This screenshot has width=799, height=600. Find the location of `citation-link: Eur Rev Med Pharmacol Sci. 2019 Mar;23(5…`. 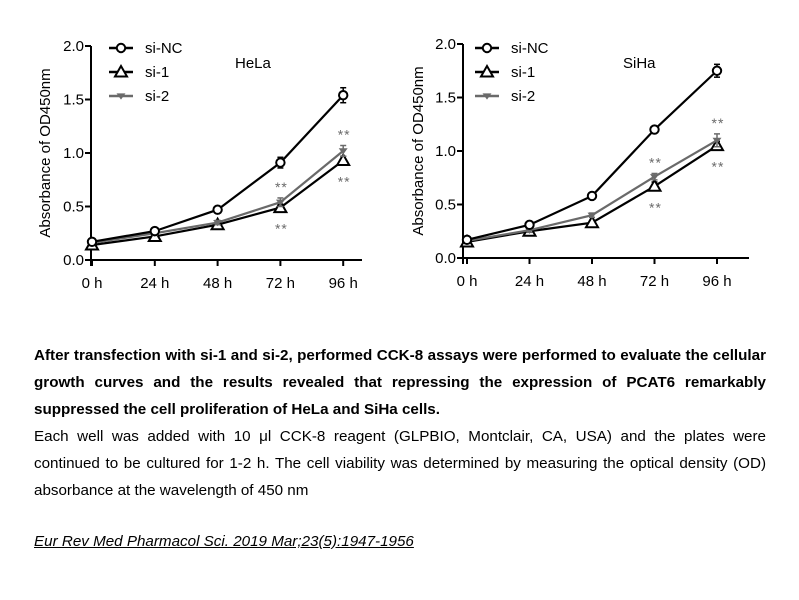

citation-link: Eur Rev Med Pharmacol Sci. 2019 Mar;23(5… is located at coordinates (224, 541).